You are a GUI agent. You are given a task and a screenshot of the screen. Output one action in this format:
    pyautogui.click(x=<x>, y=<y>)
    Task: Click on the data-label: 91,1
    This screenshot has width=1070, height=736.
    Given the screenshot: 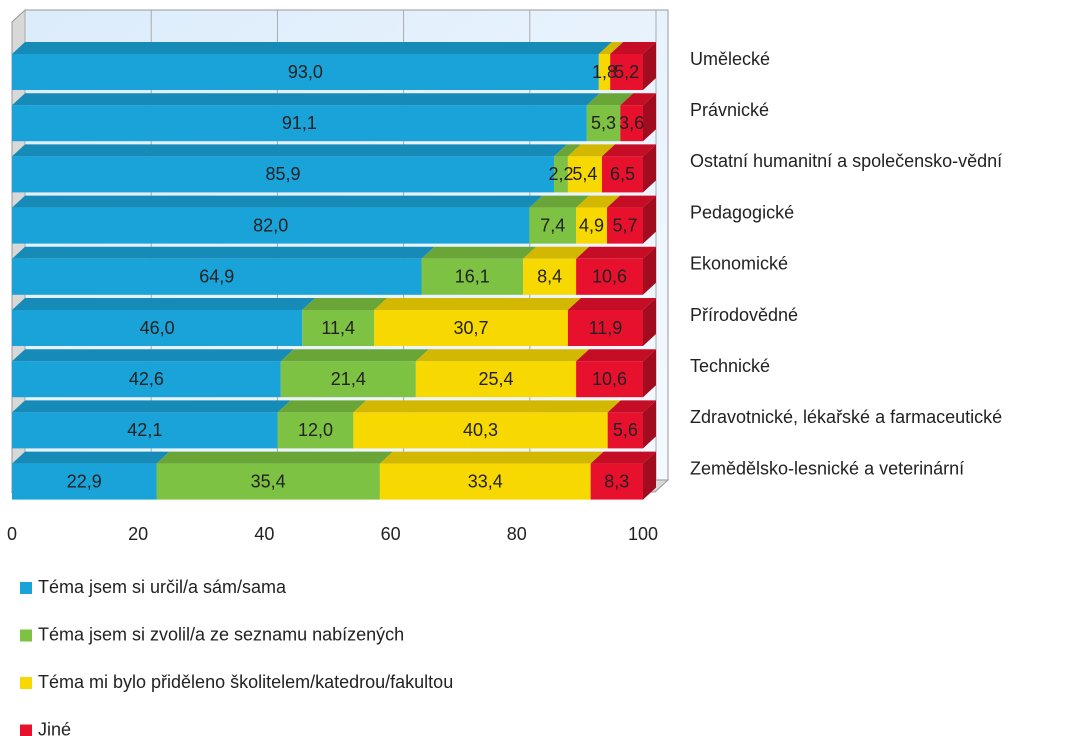 What is the action you would take?
    pyautogui.click(x=299, y=123)
    